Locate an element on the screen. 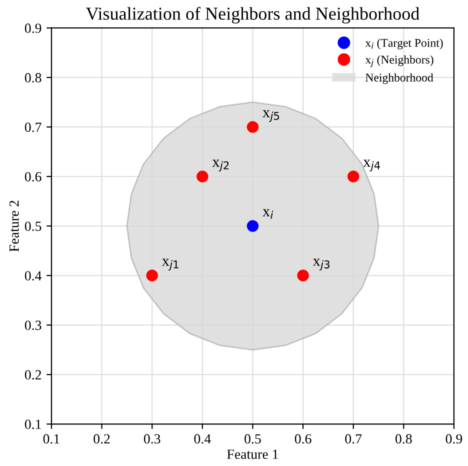  y-axis-title: Feature 2 is located at coordinates (14, 226).